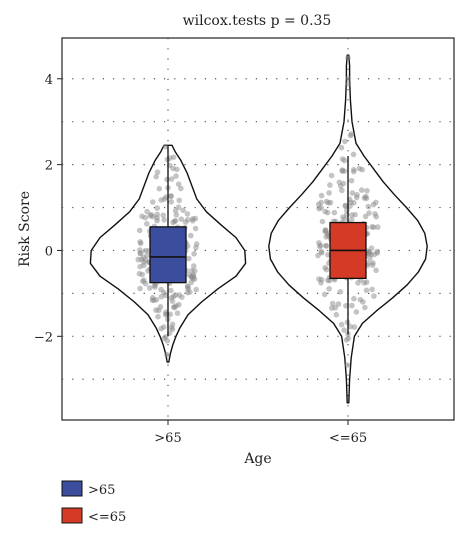  Describe the element at coordinates (49, 166) in the screenshot. I see `y-tick-label: 2` at that location.